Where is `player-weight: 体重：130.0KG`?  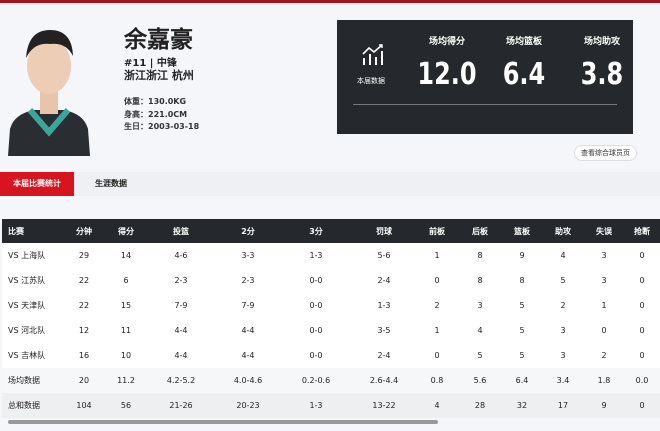
player-weight: 体重：130.0KG is located at coordinates (155, 101).